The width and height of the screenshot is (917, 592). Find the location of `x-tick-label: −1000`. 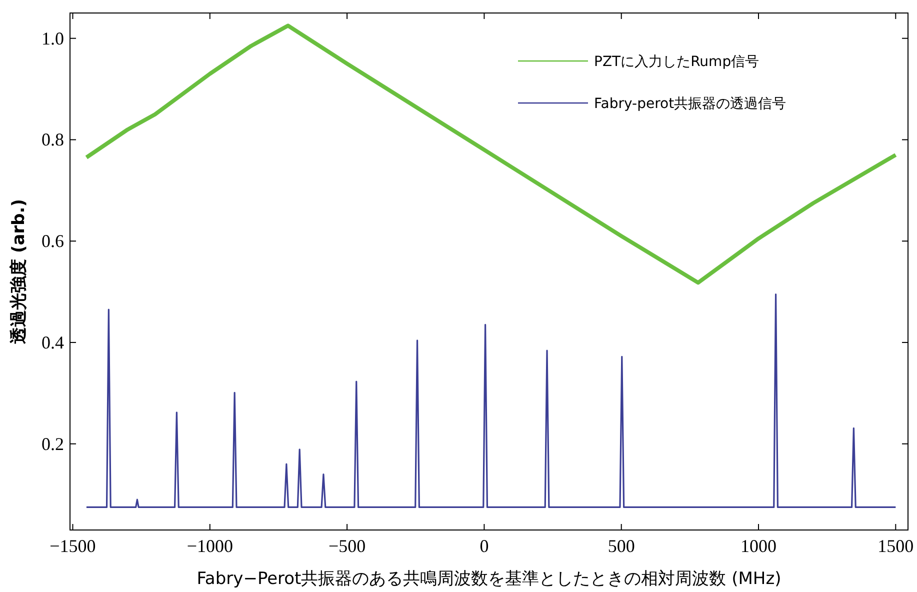

x-tick-label: −1000 is located at coordinates (209, 546).